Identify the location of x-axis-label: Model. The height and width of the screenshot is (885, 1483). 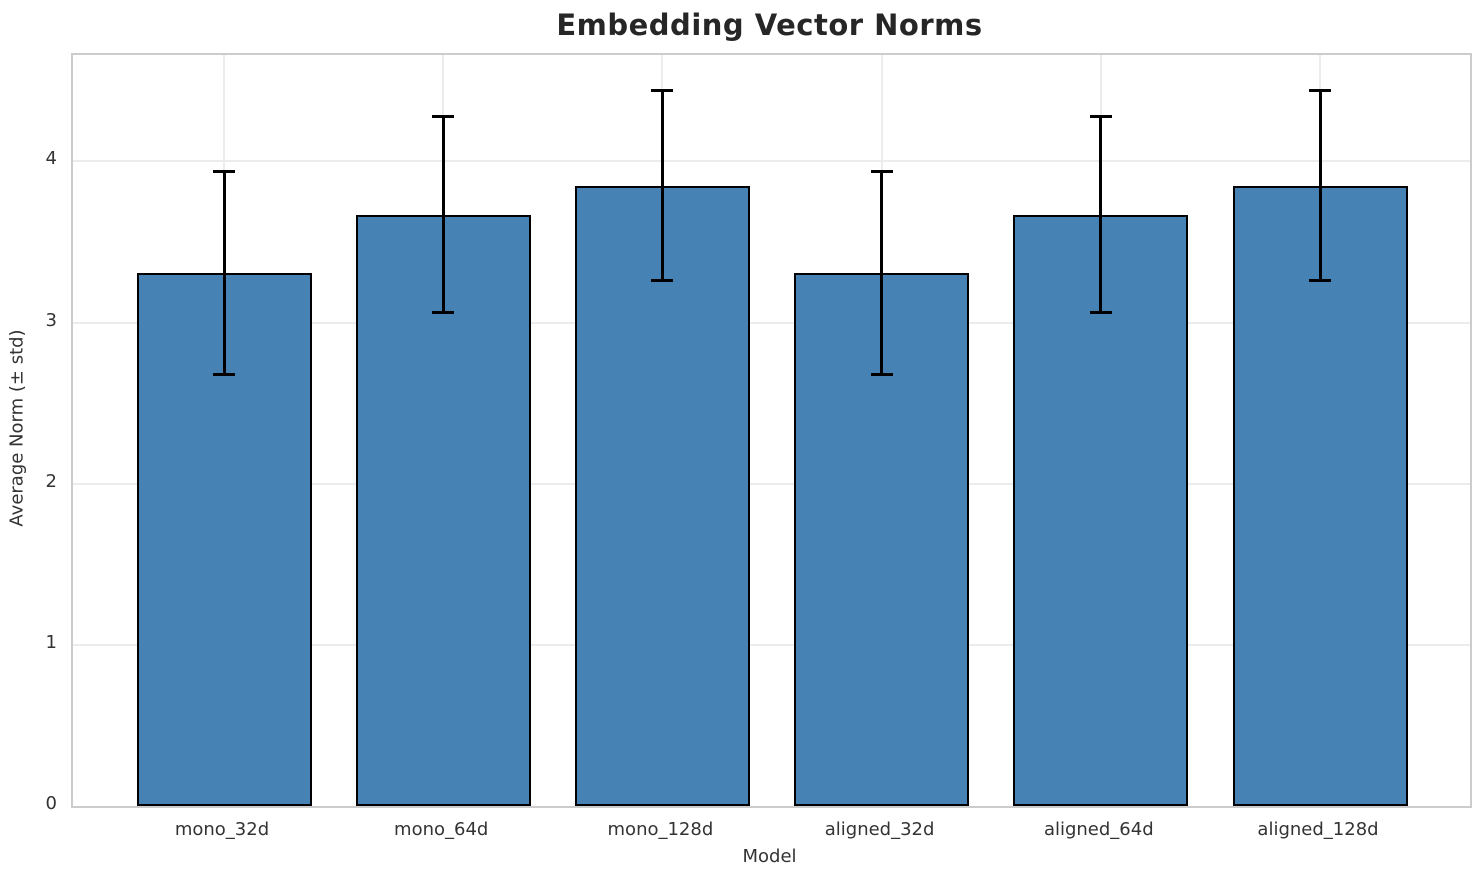
(769, 856).